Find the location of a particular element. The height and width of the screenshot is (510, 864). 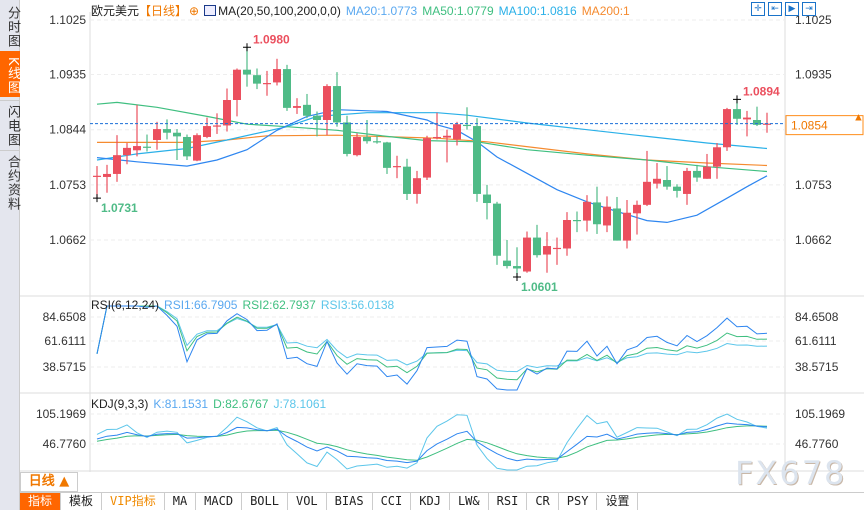

kdj-tick-right: 46.7760 is located at coordinates (817, 444).